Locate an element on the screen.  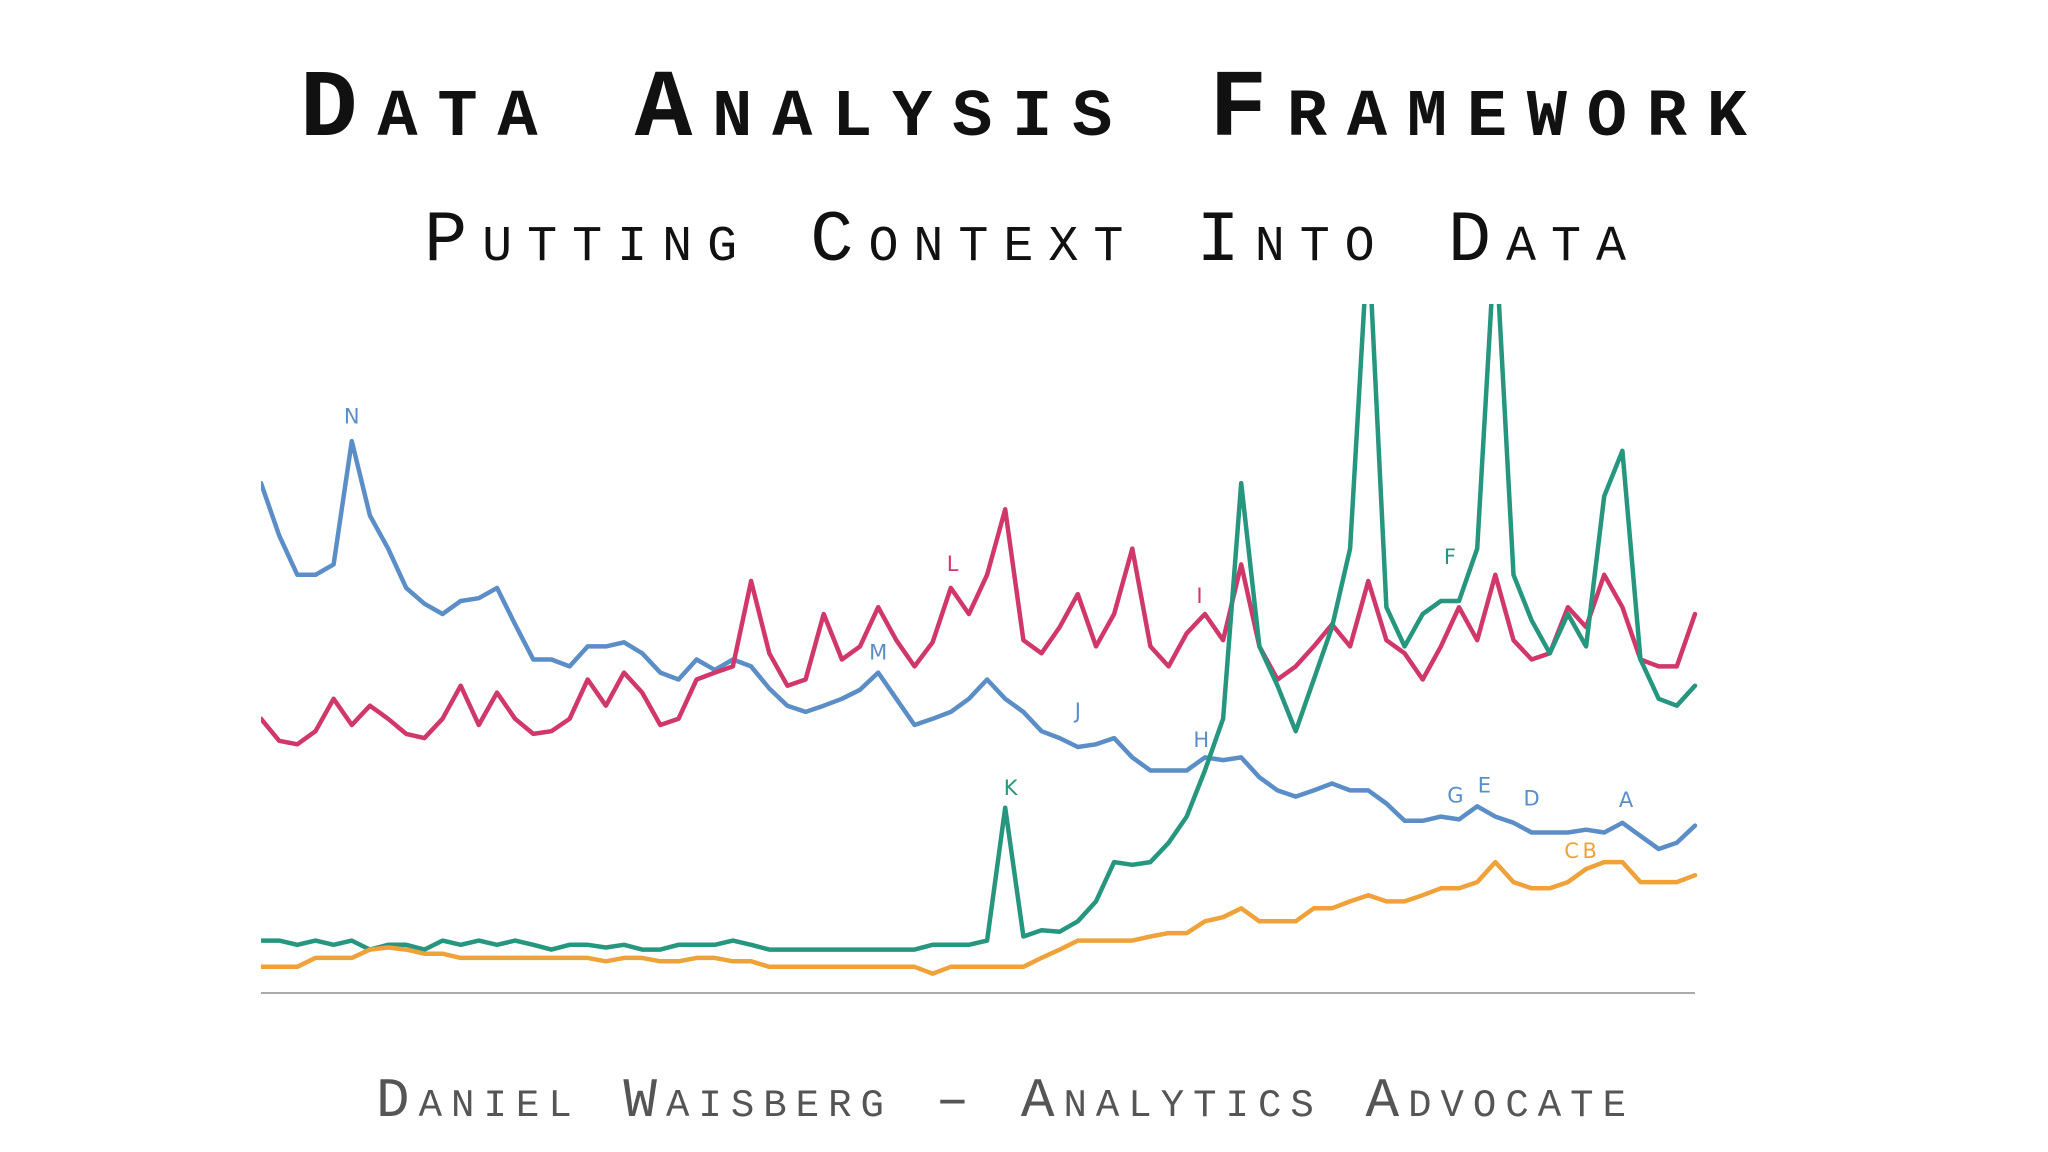
annotation: H is located at coordinates (1201, 740).